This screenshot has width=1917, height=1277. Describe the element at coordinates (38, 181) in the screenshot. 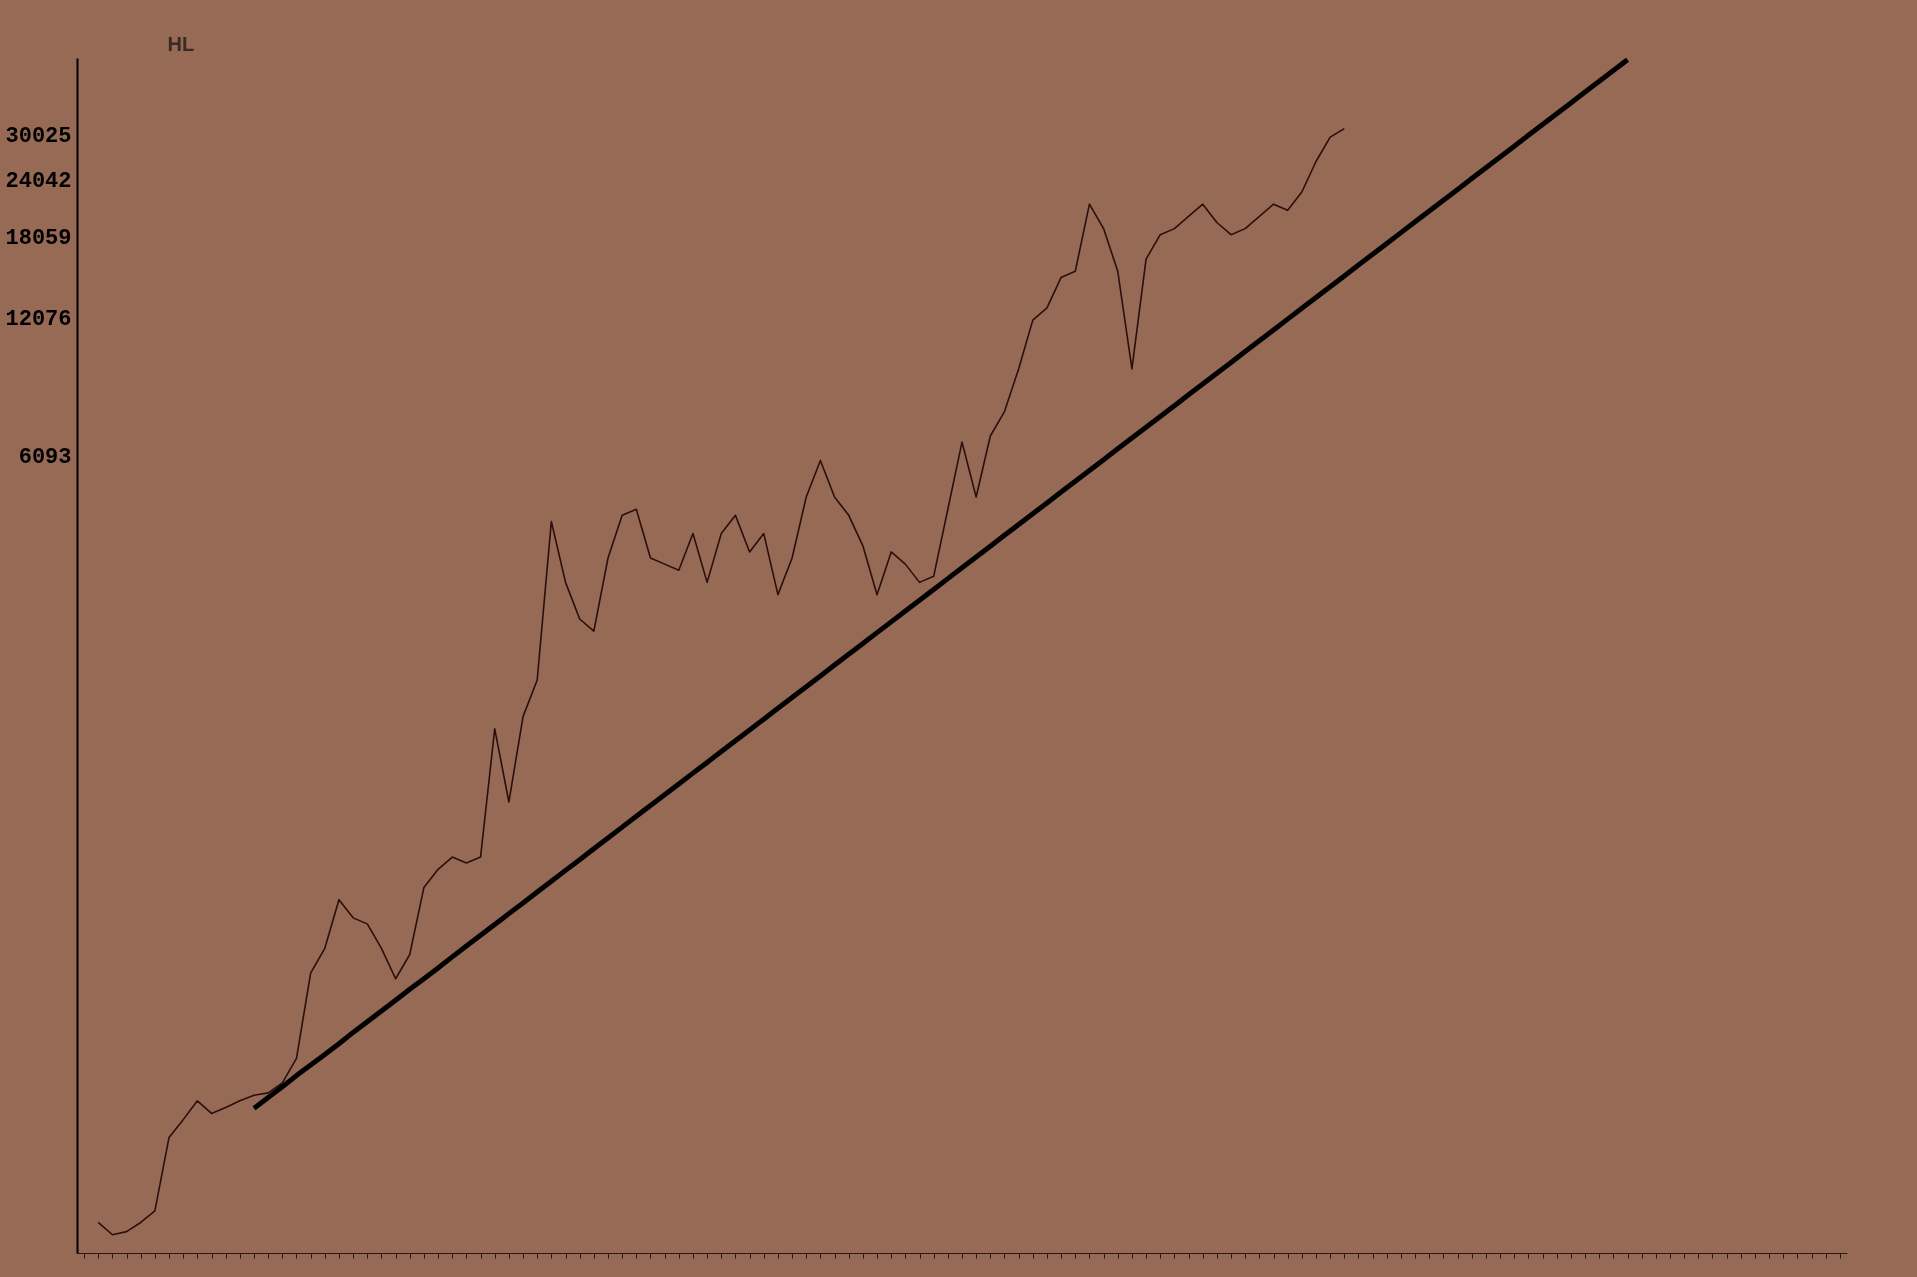

I see `y-tick-label: 24042` at that location.